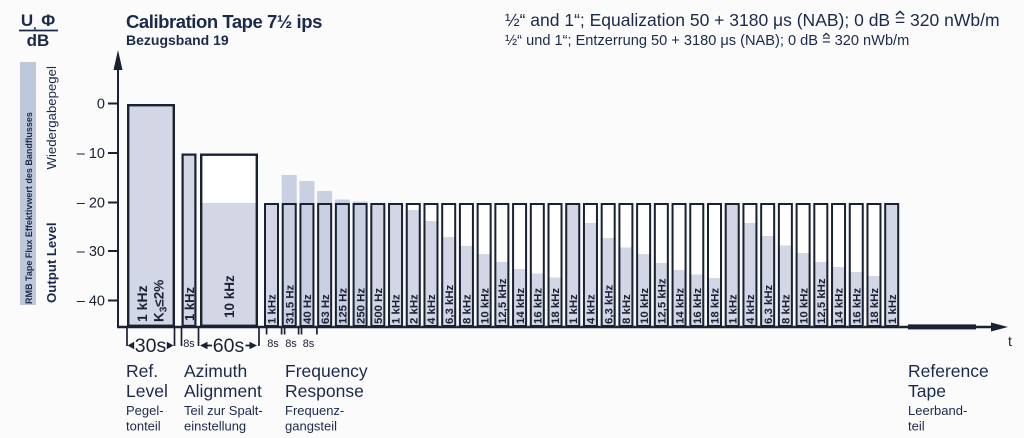  Describe the element at coordinates (38, 40) in the screenshot. I see `svg-text: dB` at that location.